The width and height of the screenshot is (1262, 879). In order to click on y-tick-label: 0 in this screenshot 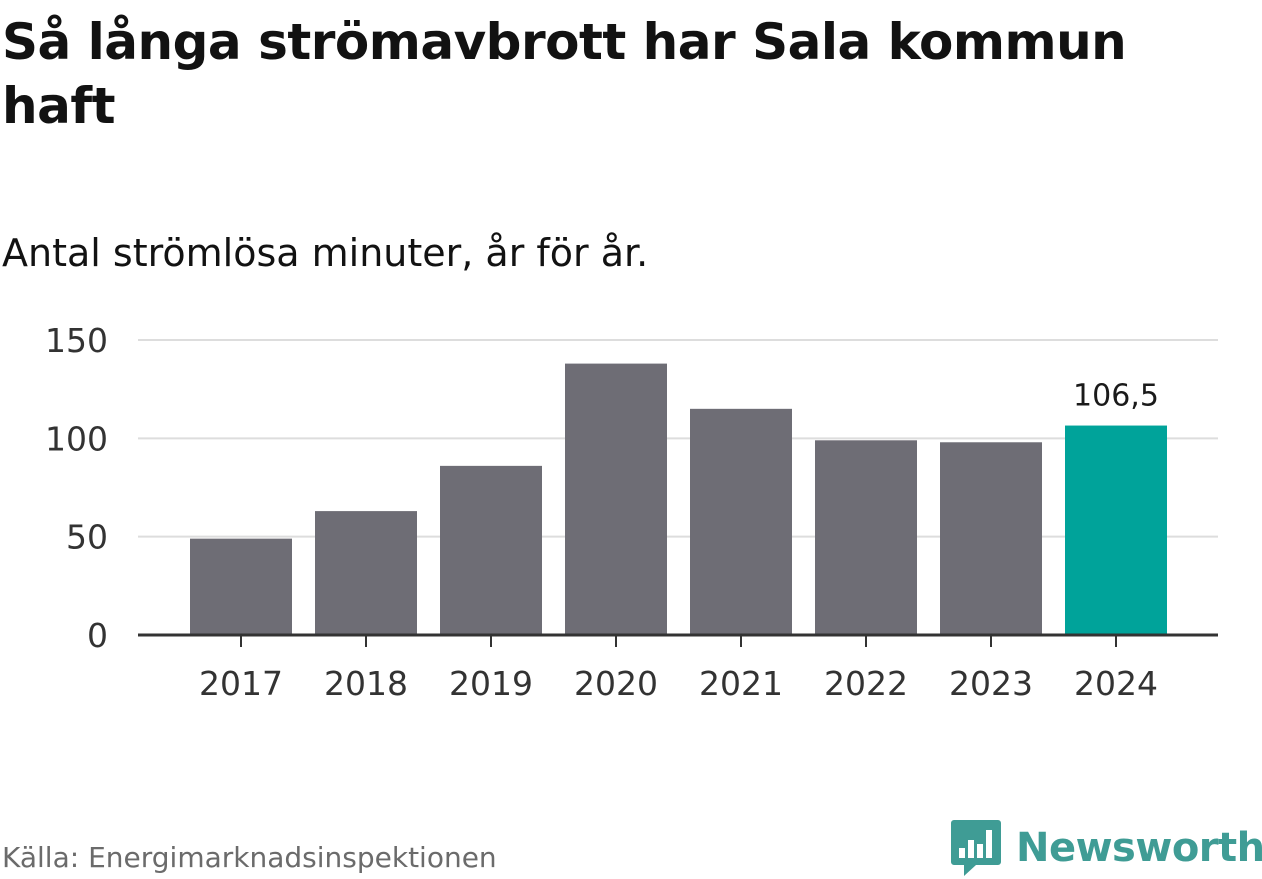, I will do `click(97, 635)`.